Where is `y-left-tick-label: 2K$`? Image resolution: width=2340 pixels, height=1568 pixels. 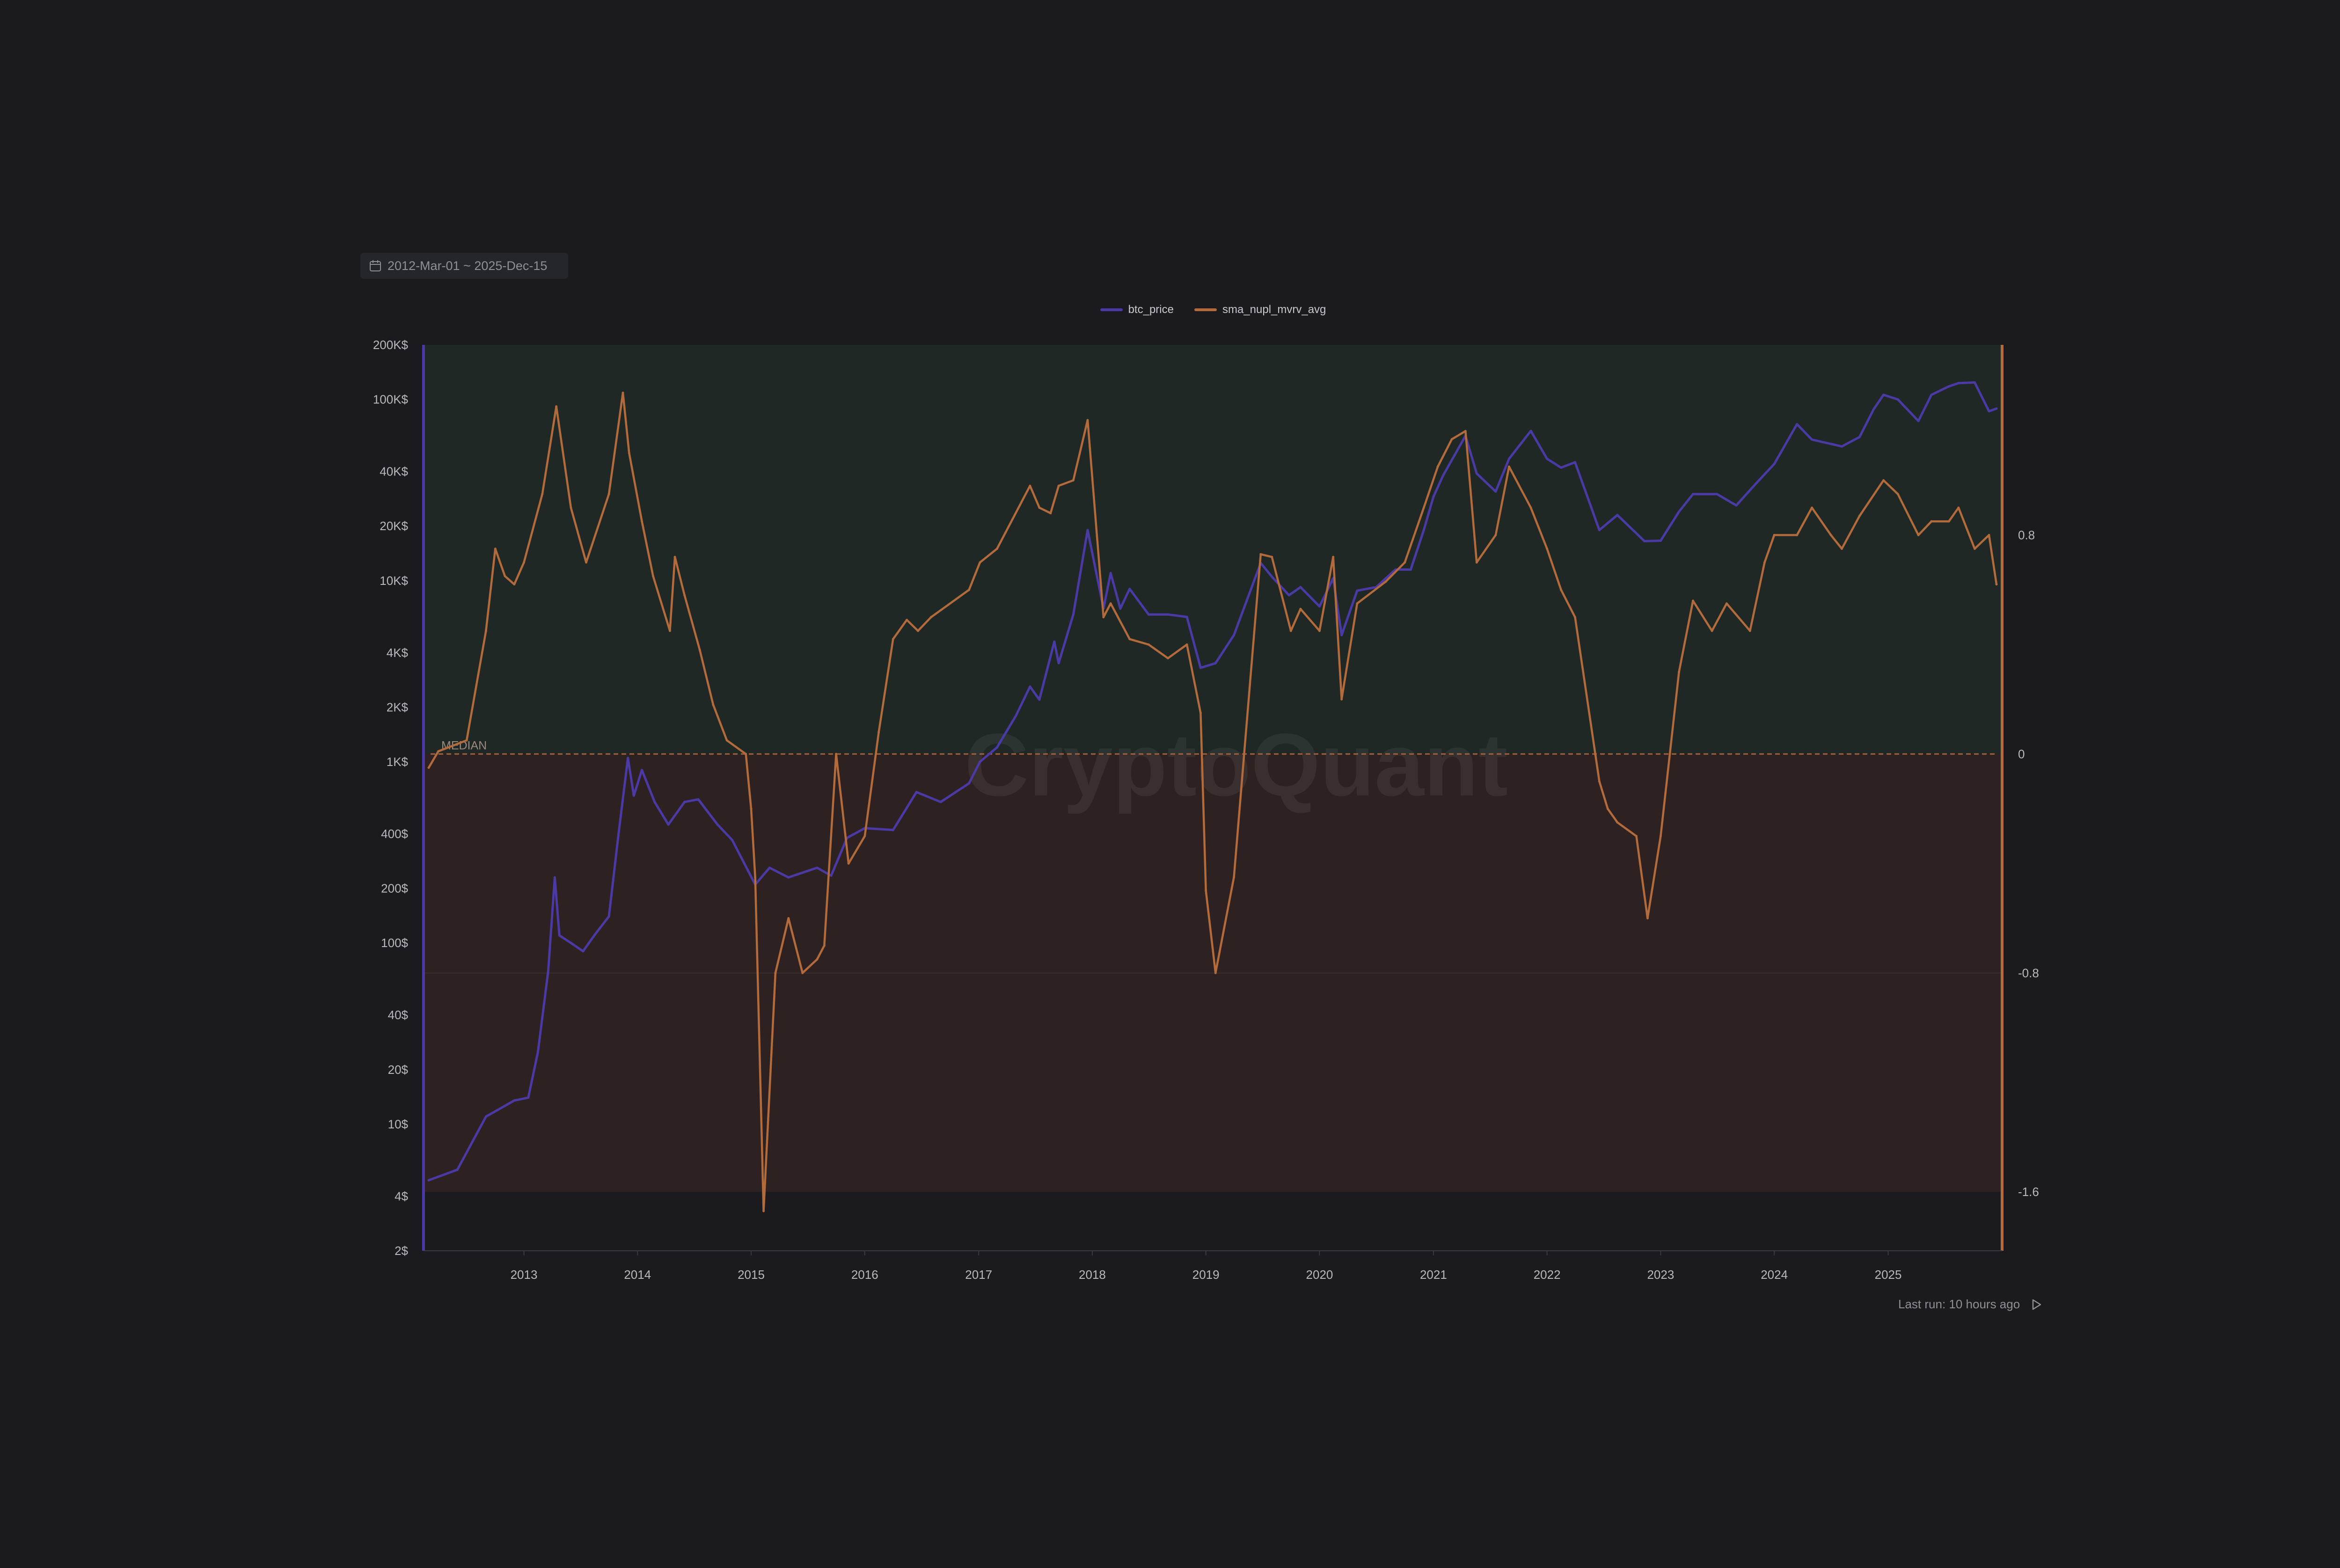
y-left-tick-label: 2K$ is located at coordinates (398, 707).